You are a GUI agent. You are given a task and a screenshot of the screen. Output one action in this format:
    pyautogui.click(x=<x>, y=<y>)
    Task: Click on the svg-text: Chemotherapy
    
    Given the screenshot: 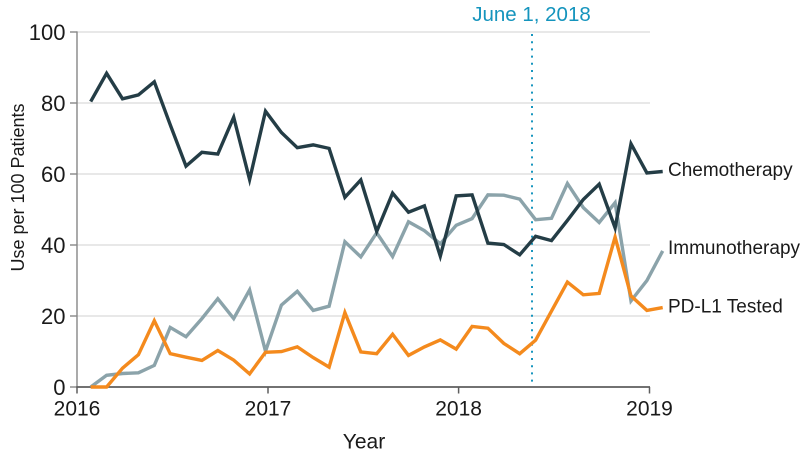 What is the action you would take?
    pyautogui.click(x=730, y=170)
    